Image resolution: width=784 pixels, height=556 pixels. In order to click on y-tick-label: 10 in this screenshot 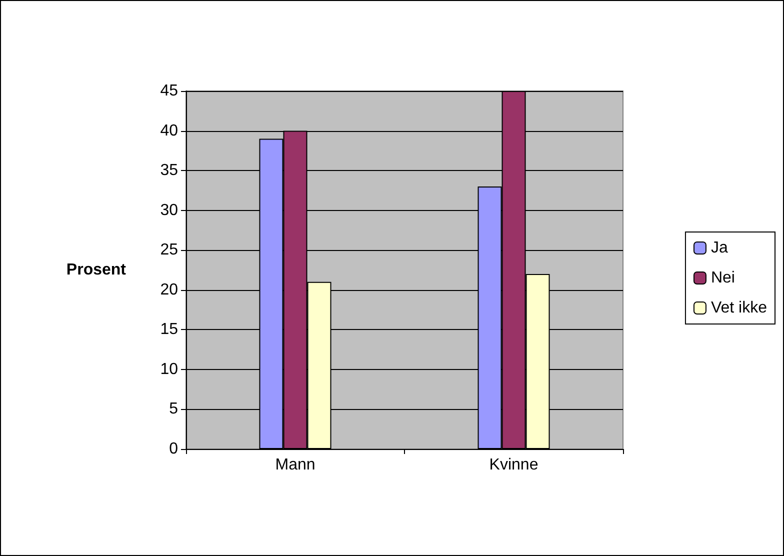, I will do `click(169, 369)`.